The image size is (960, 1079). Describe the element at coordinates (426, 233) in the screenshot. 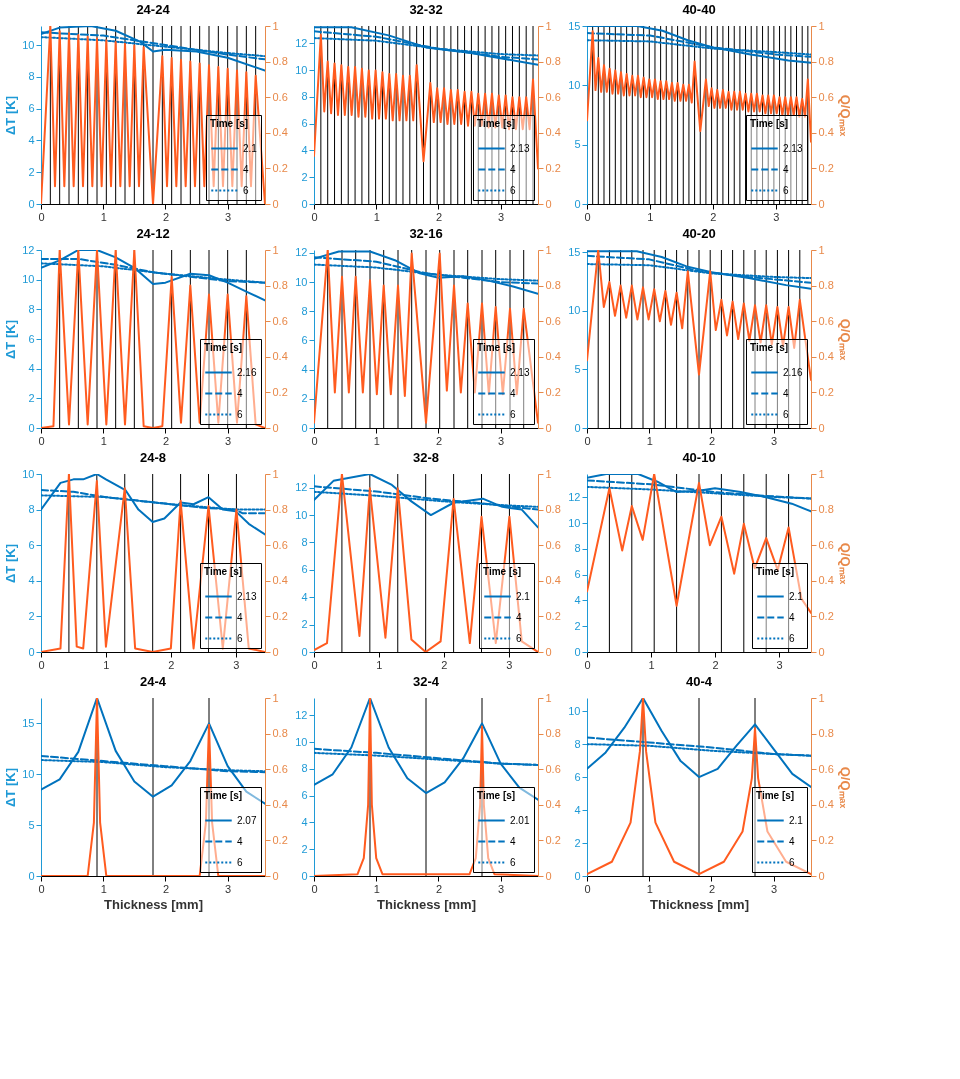

I see `chart-title: 32-16` at that location.